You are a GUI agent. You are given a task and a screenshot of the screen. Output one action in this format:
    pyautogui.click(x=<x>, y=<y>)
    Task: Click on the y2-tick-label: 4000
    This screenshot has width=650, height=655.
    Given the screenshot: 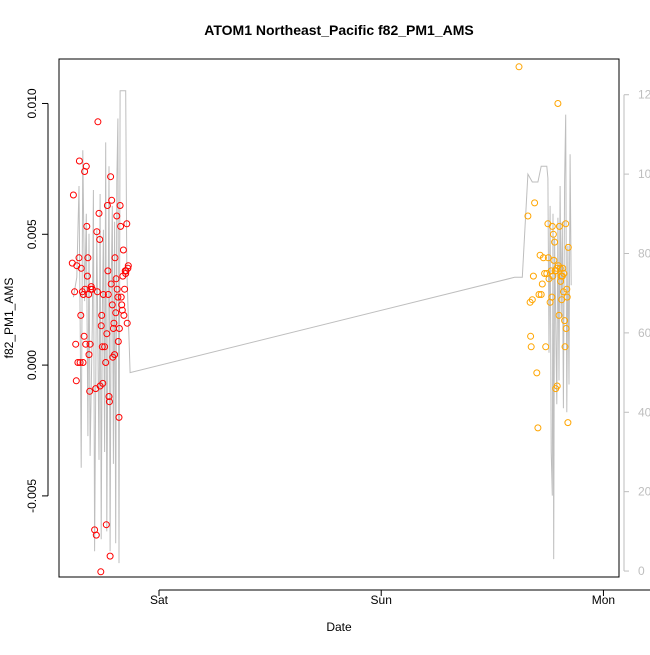 What is the action you would take?
    pyautogui.click(x=644, y=412)
    